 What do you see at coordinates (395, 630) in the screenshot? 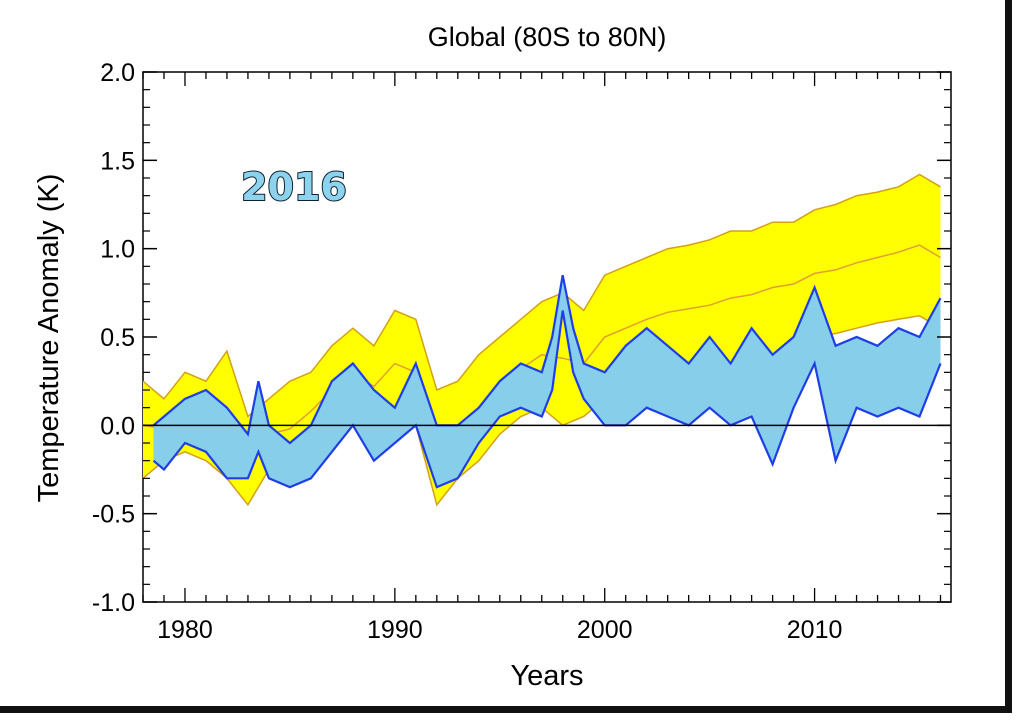
I see `x-tick-label: 1990` at bounding box center [395, 630].